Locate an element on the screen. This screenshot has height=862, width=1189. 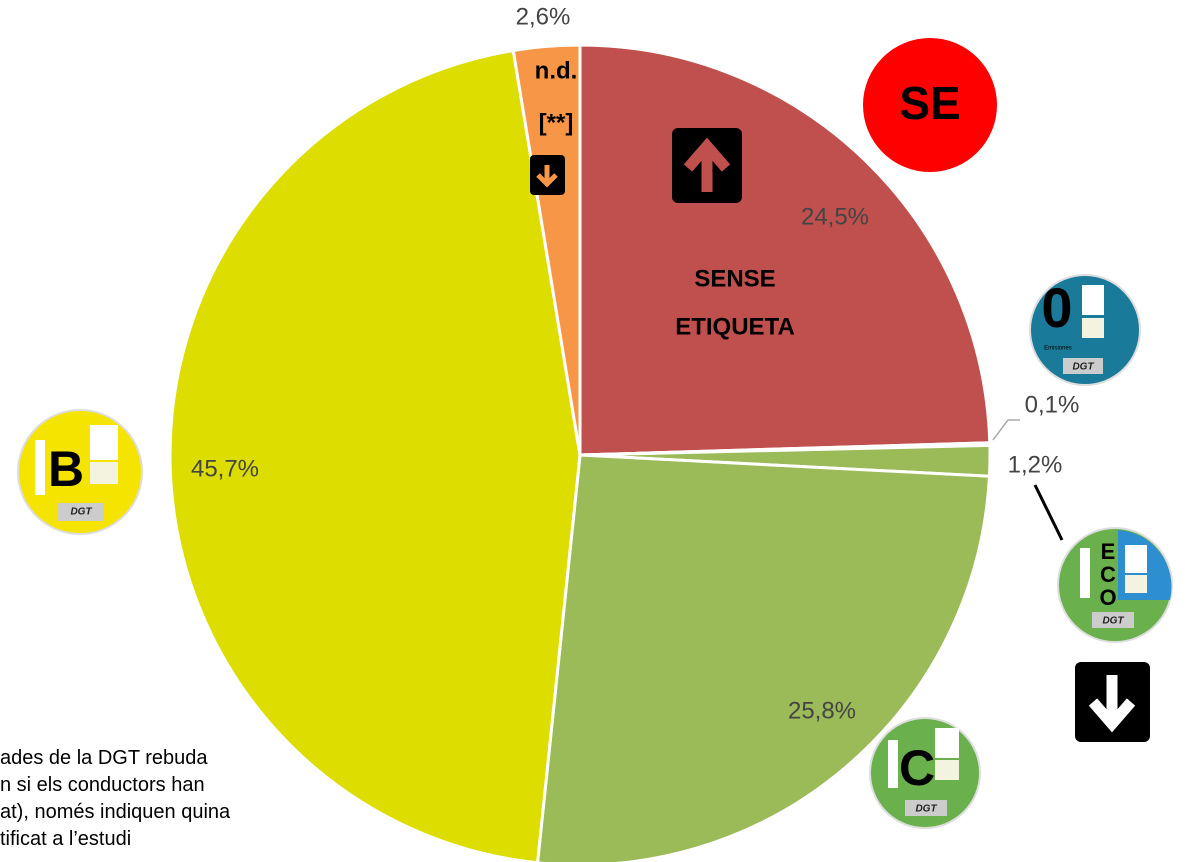
slice-label: SENSE is located at coordinates (734, 278).